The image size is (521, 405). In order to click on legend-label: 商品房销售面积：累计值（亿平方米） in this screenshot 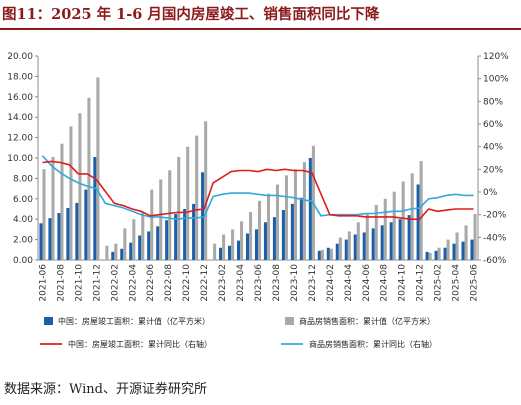, I will do `click(367, 321)`.